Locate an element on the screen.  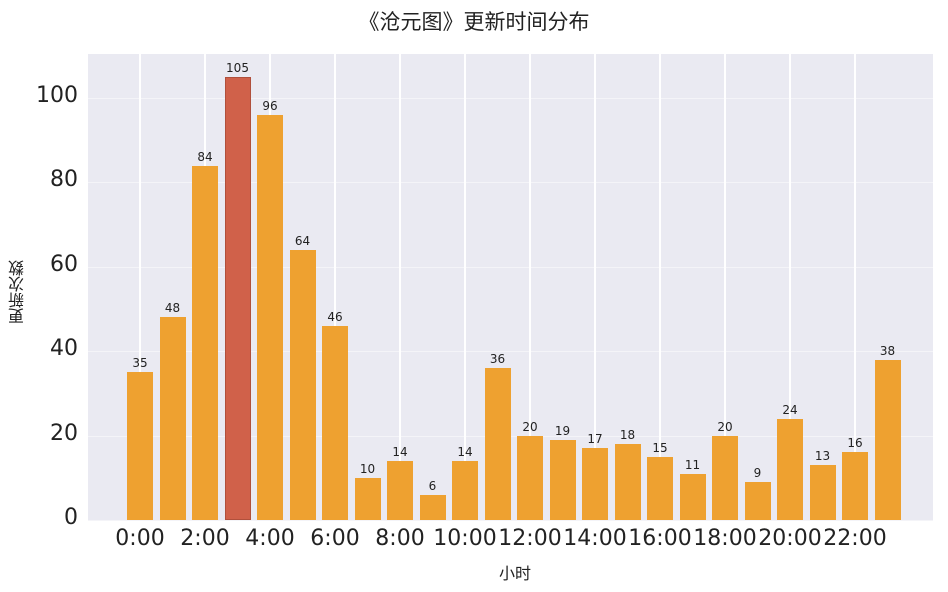
bar-value-label: 24 is located at coordinates (790, 409).